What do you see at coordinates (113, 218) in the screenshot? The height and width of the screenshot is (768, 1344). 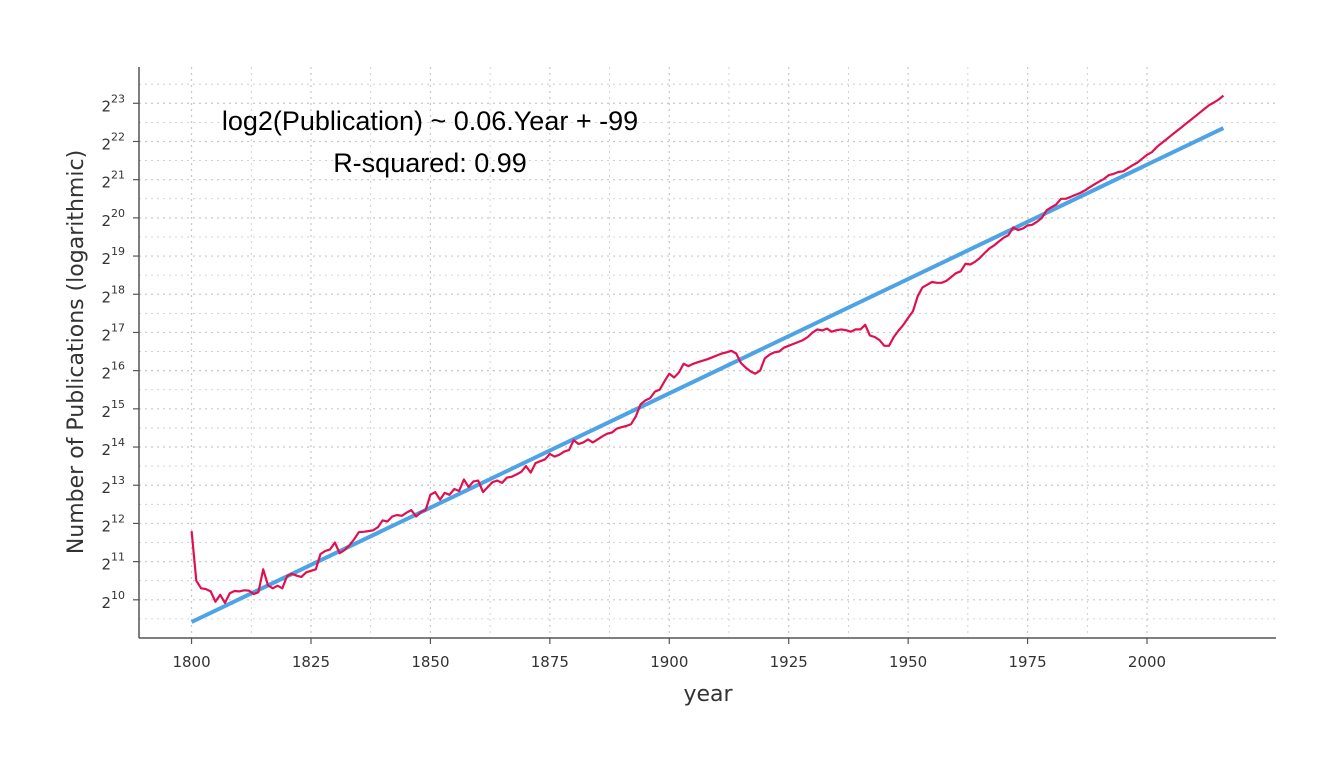 I see `y-tick-label: 220` at bounding box center [113, 218].